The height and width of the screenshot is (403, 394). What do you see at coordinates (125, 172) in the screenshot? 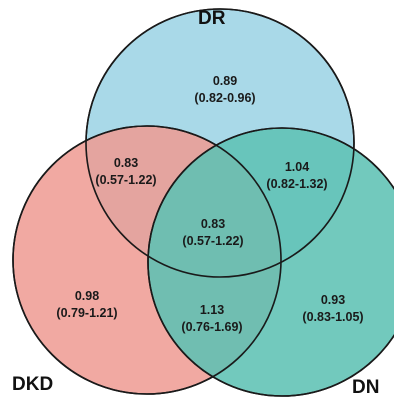
I see `region-dr-dkd: 0.83 (0.57-1.22)` at bounding box center [125, 172].